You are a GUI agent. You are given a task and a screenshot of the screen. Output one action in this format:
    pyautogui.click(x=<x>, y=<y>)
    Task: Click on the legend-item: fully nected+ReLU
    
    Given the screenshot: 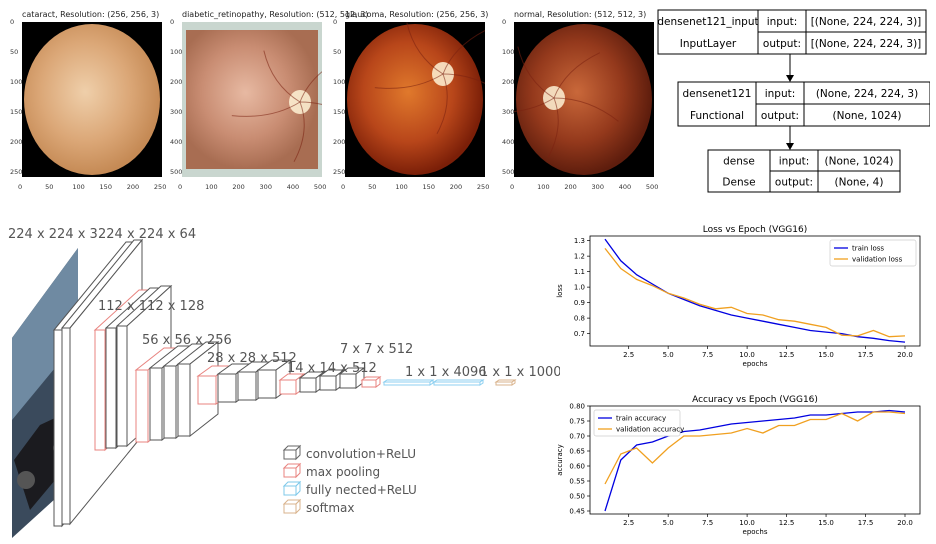 What is the action you would take?
    pyautogui.click(x=349, y=488)
    